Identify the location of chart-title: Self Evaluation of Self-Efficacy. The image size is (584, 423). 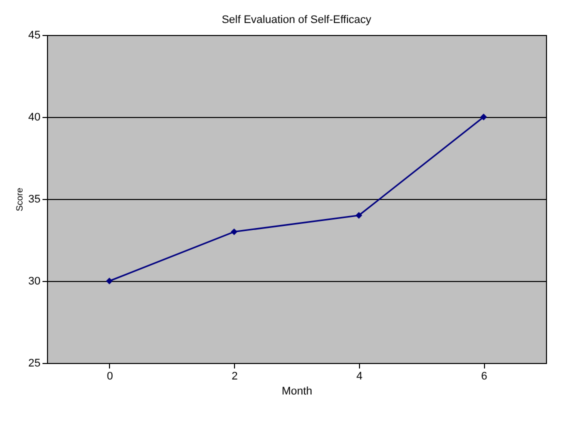
(297, 20).